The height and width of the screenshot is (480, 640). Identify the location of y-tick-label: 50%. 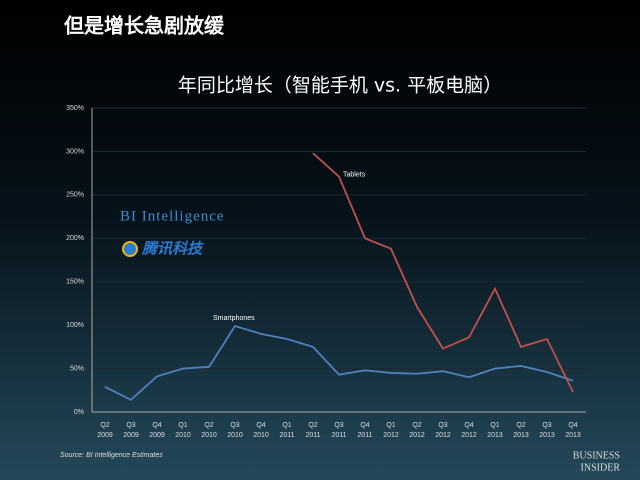
(77, 368).